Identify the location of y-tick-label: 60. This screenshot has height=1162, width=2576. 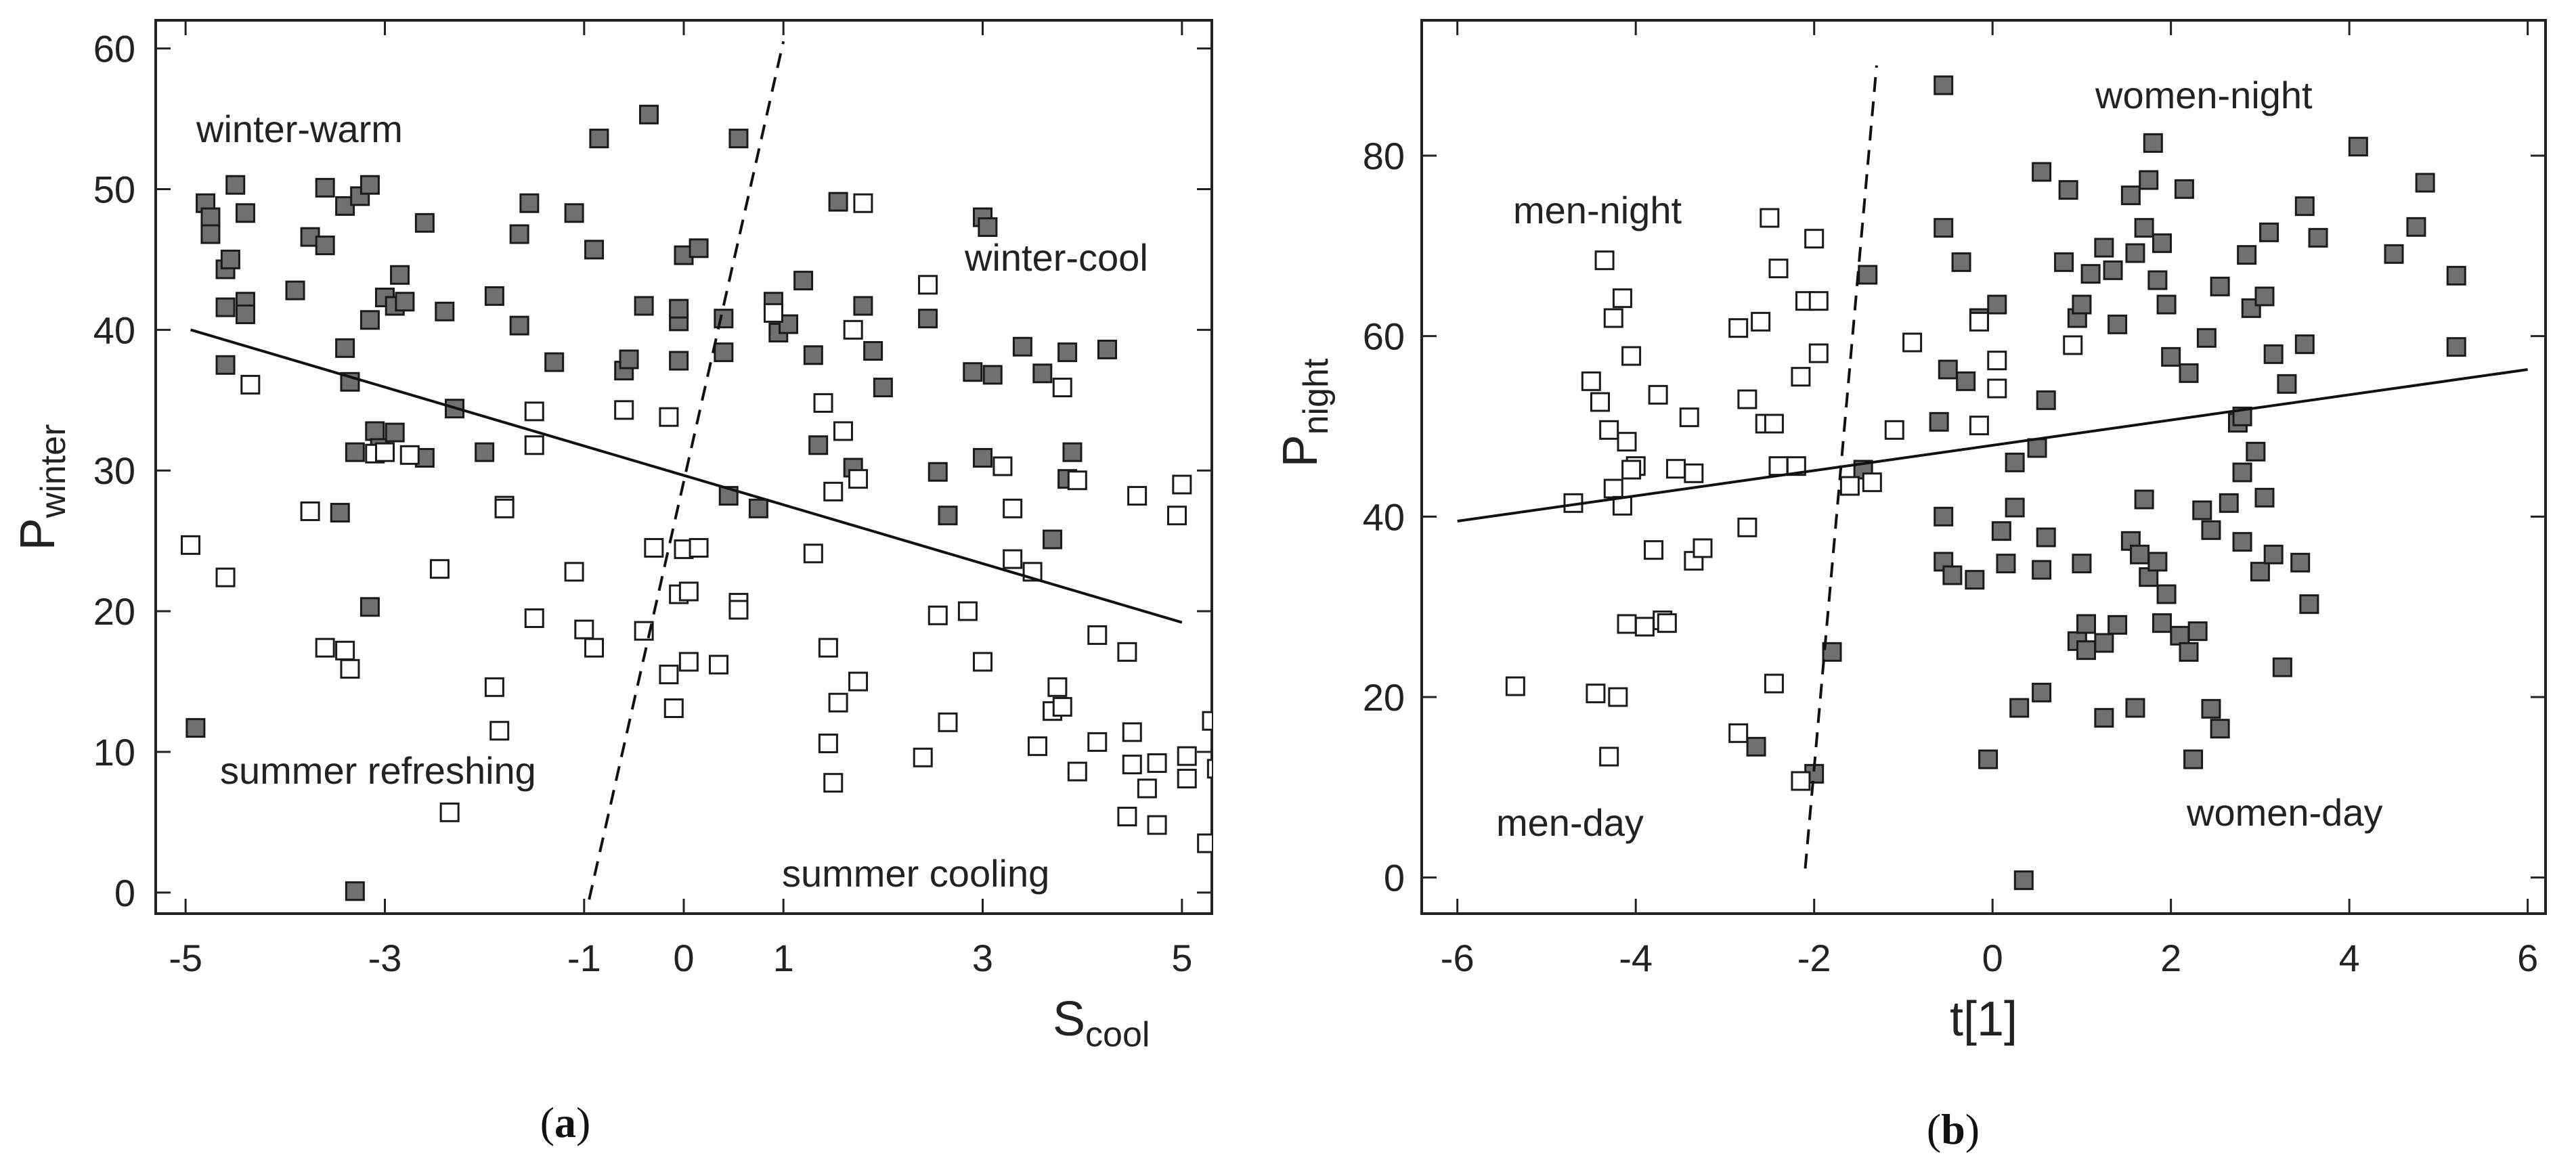
(114, 49).